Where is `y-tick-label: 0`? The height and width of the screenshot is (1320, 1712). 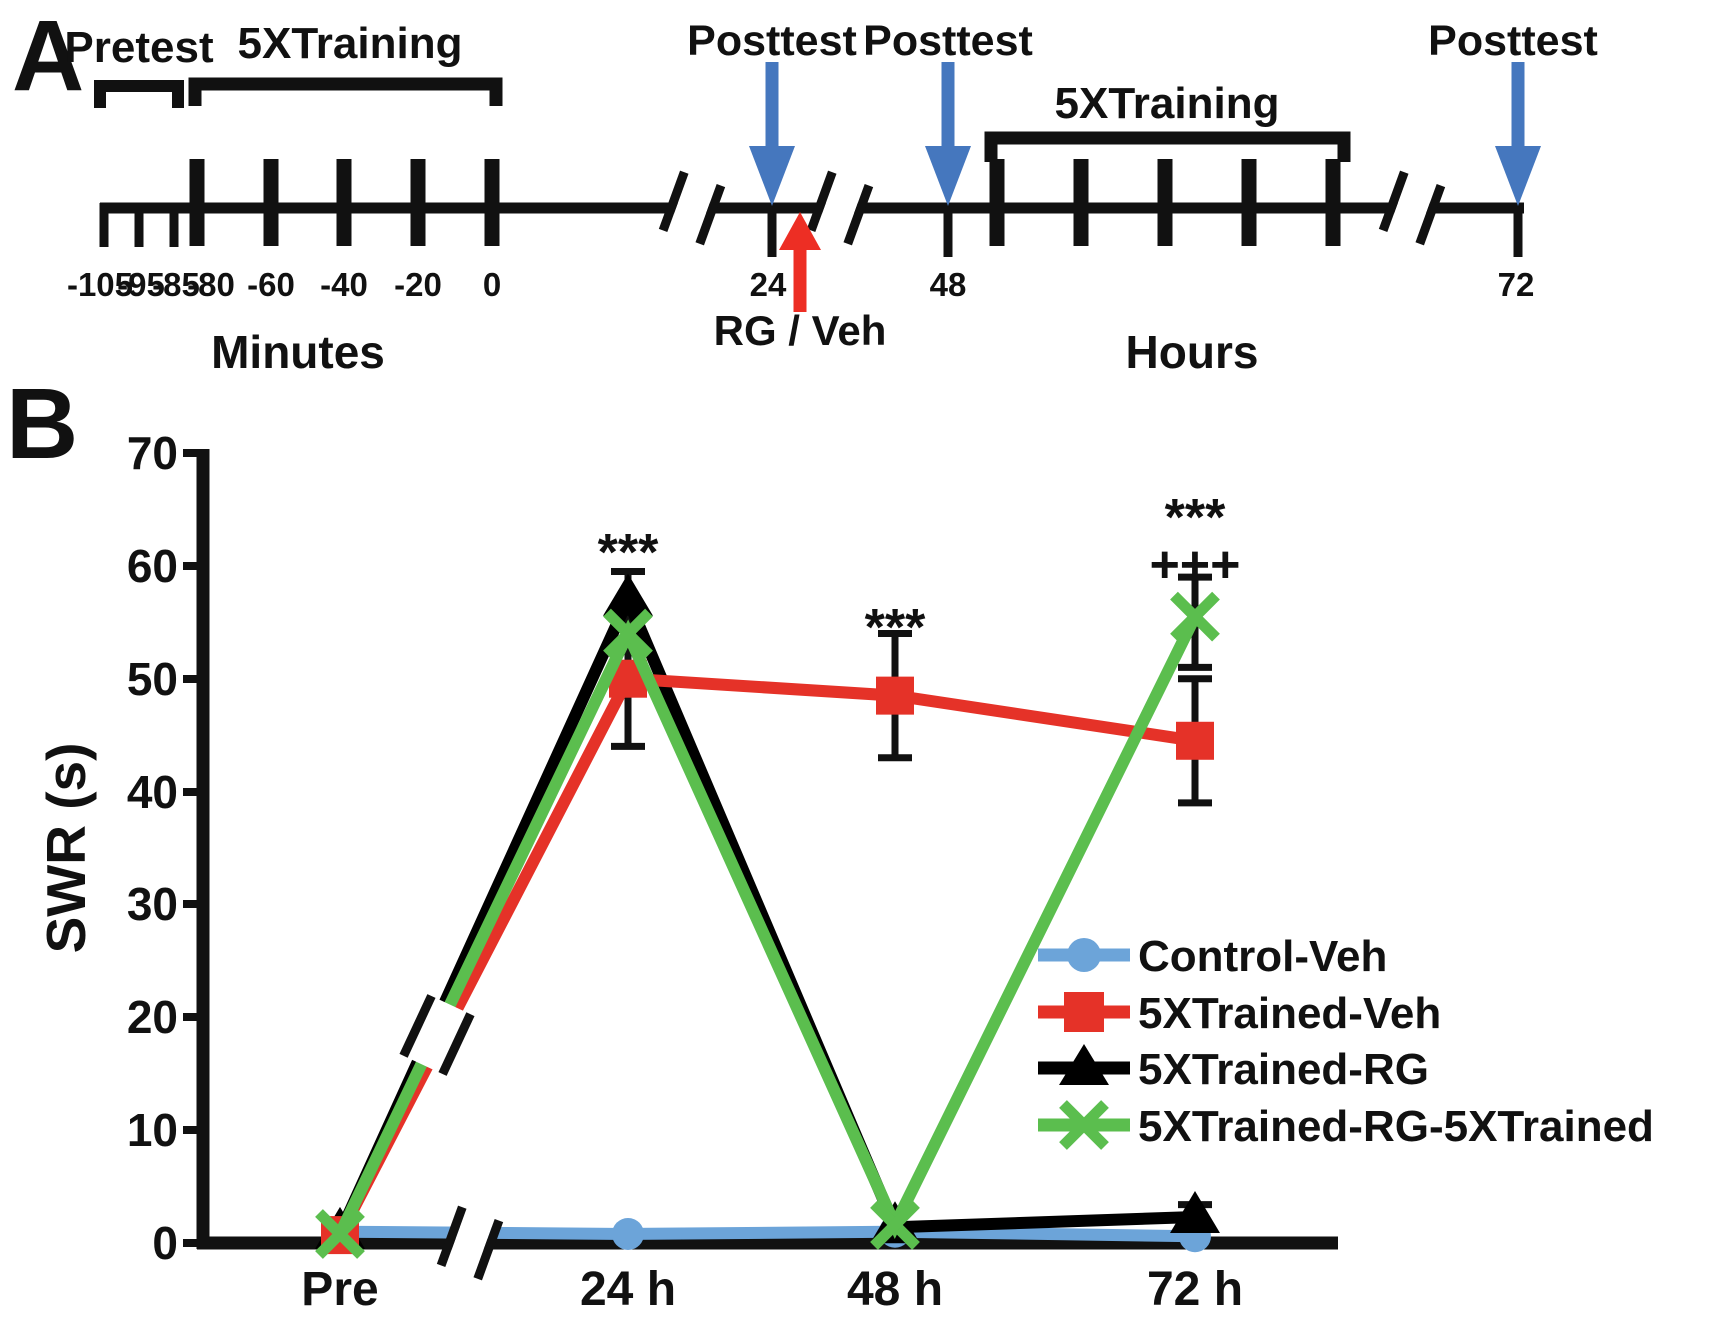 y-tick-label: 0 is located at coordinates (165, 1243).